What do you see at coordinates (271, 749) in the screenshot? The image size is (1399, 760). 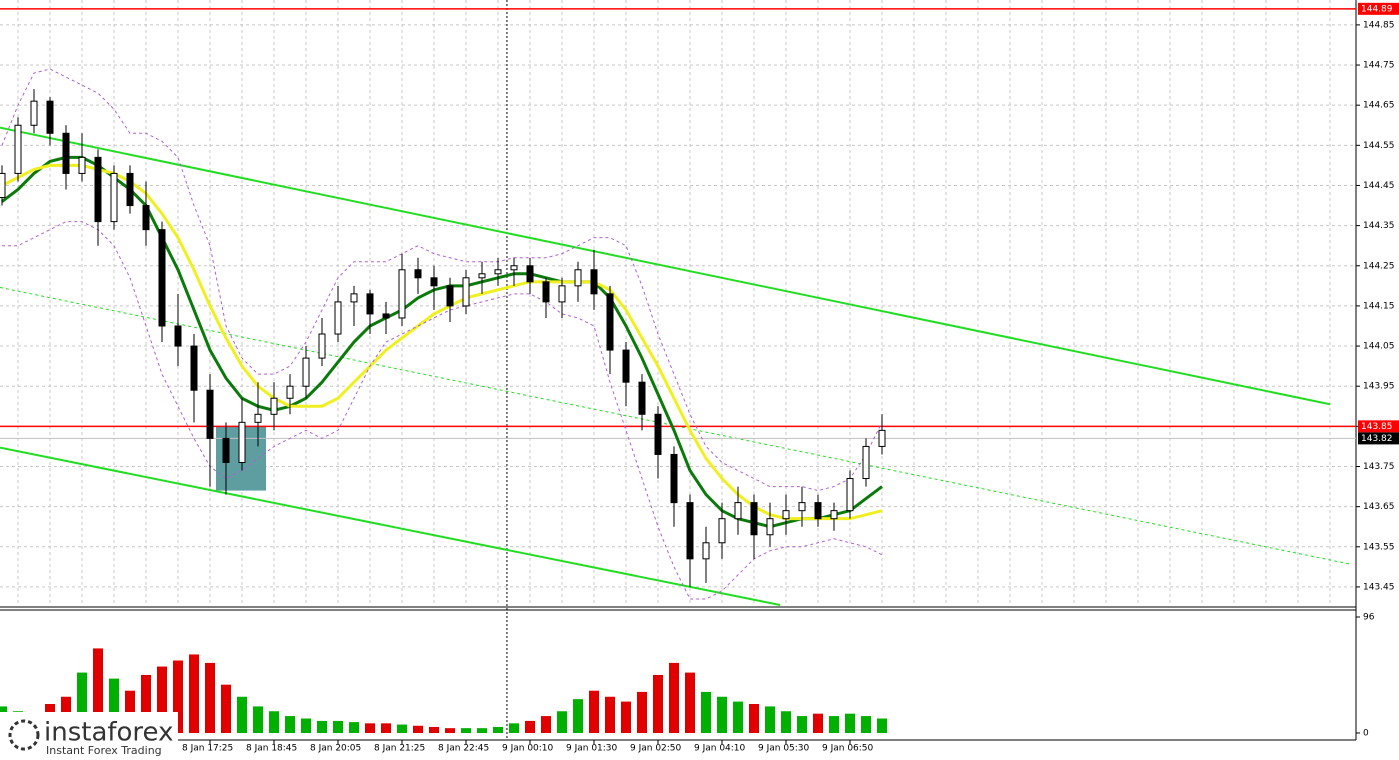 I see `x-tick-label: 8 Jan 18:45` at bounding box center [271, 749].